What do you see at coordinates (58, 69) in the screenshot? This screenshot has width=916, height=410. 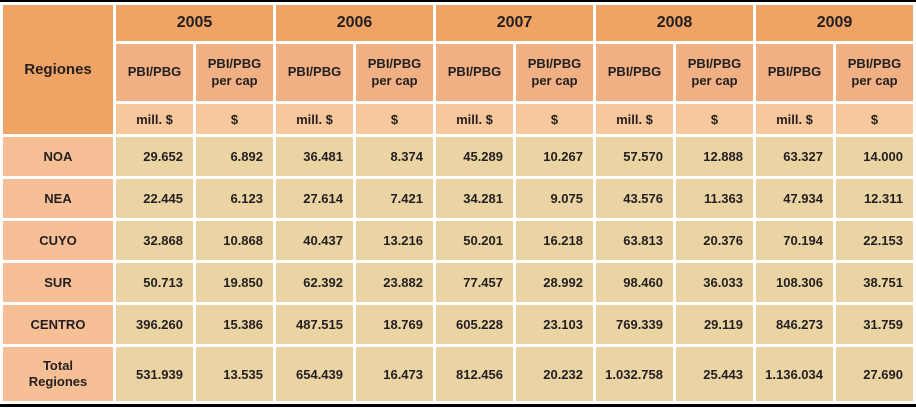 I see `corner-header-regiones: Regiones` at bounding box center [58, 69].